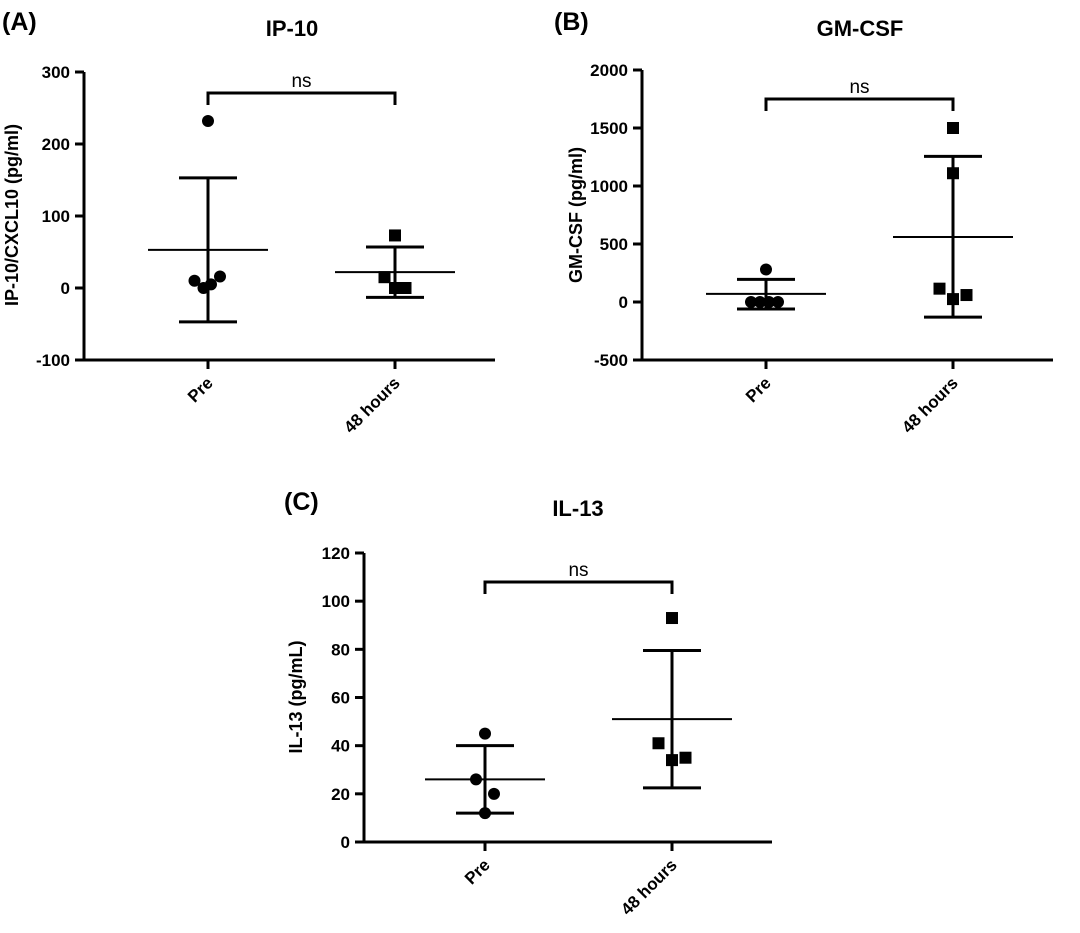 The width and height of the screenshot is (1080, 933). Describe the element at coordinates (614, 244) in the screenshot. I see `y-tick-label: 500` at that location.